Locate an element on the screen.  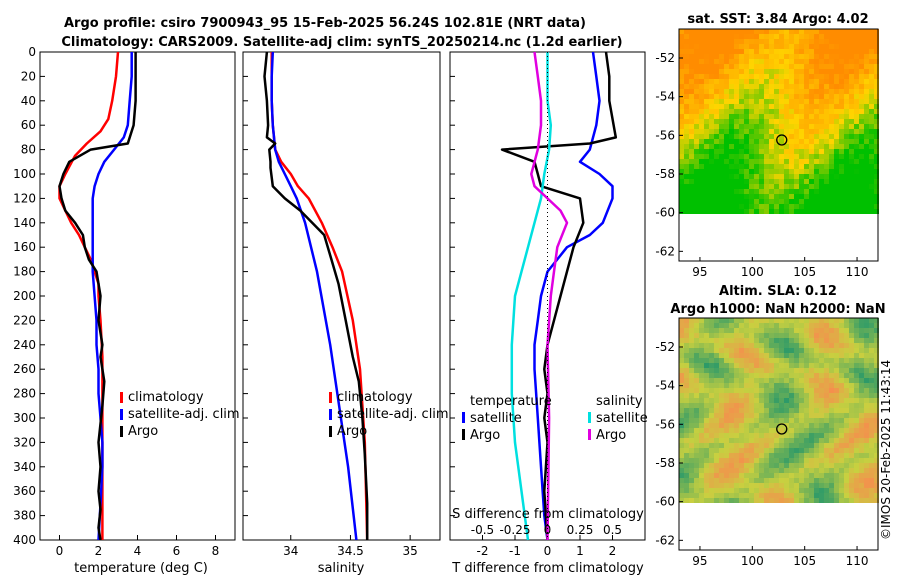
y-tick-label: 120 is located at coordinates (24, 198).